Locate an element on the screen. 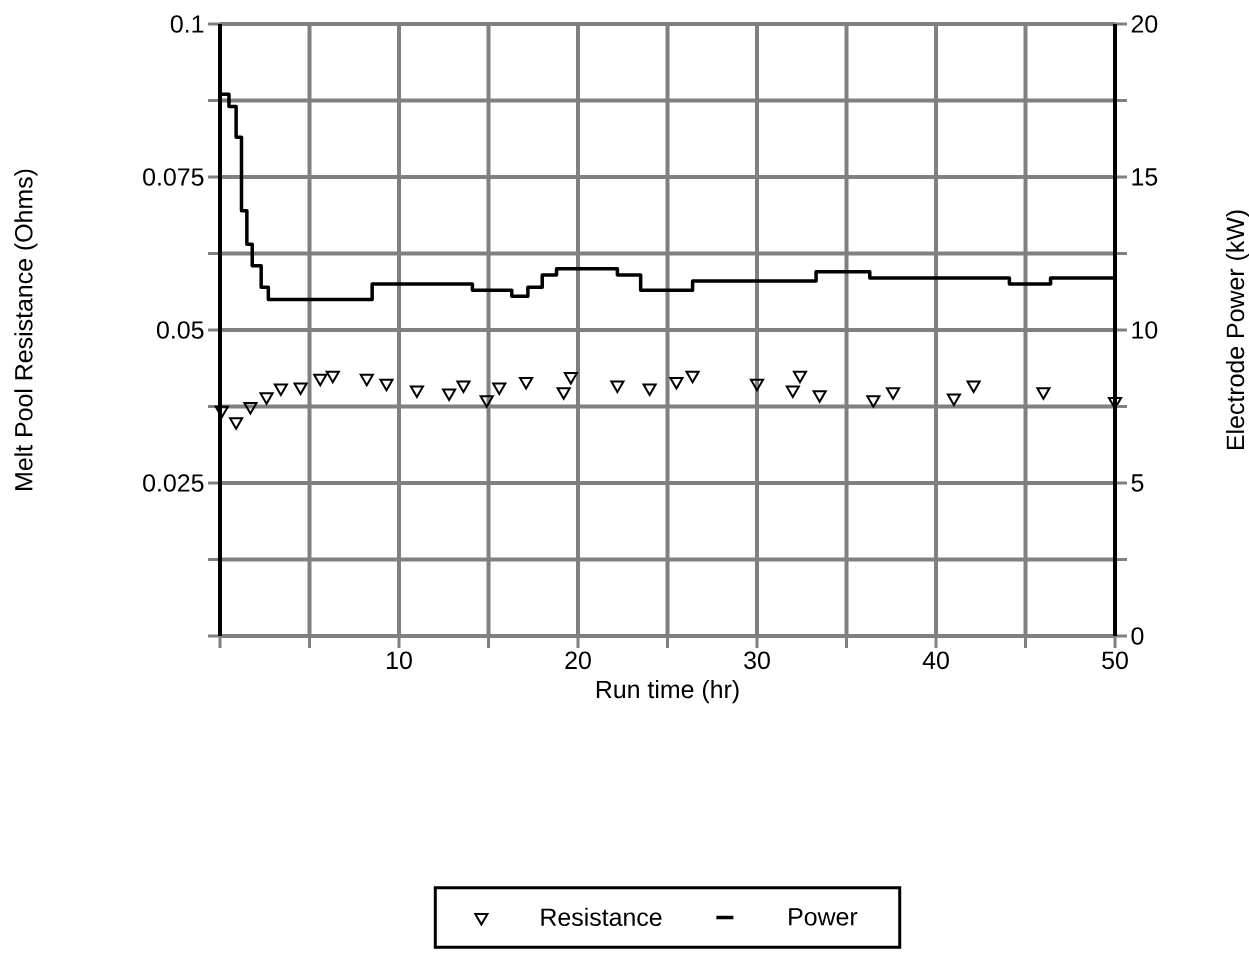  y-axis-title: Melt Pool Resistance (Ohms) is located at coordinates (26, 329).